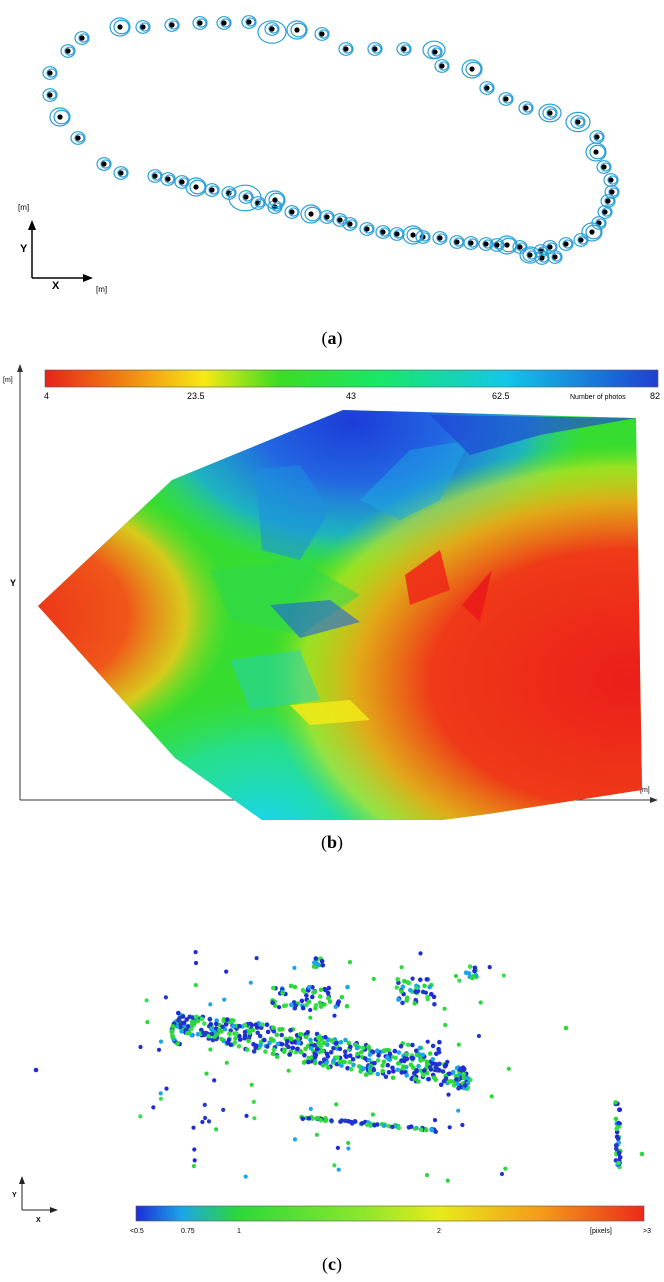 This screenshot has height=1282, width=664. Describe the element at coordinates (239, 1231) in the screenshot. I see `colorbar-c-tick-2: 1` at that location.